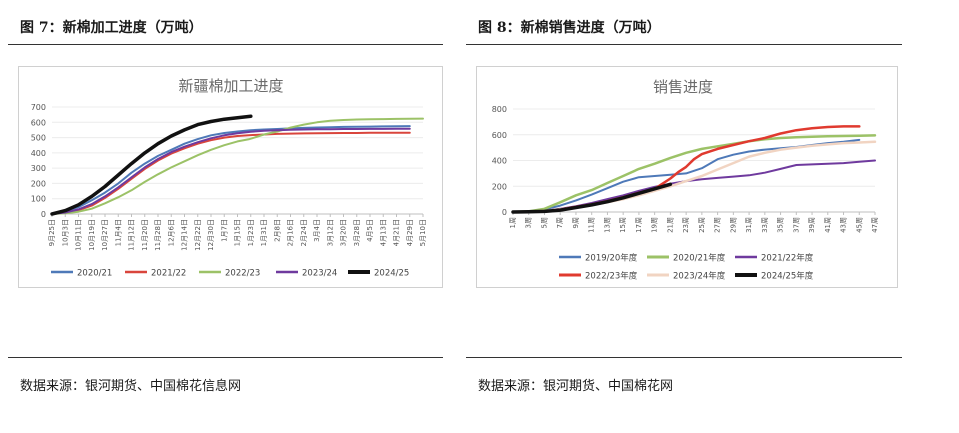  I want to click on processing-chart-legend: 2020/21 2021/22 2022/23 2023/24 2024/25, so click(230, 274).